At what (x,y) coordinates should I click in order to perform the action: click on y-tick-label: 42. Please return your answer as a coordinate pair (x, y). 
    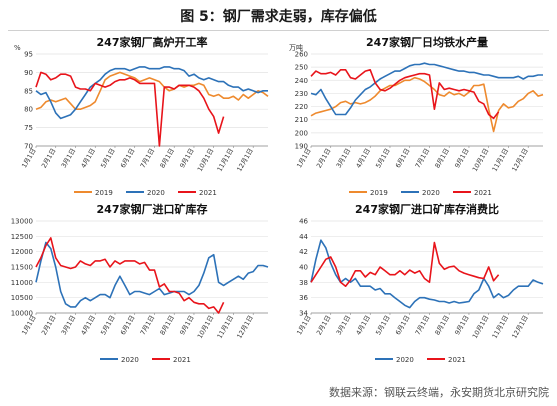
    Looking at the image, I should click on (303, 252).